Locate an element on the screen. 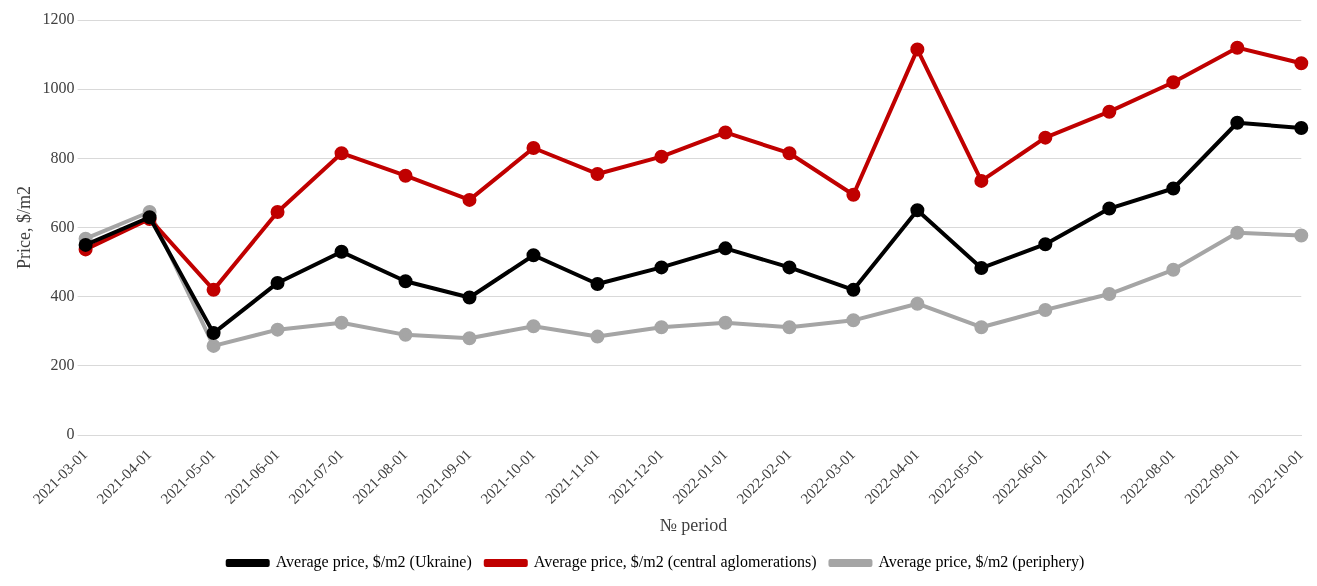 Image resolution: width=1317 pixels, height=586 pixels. y-tick-label: 400 is located at coordinates (62, 295).